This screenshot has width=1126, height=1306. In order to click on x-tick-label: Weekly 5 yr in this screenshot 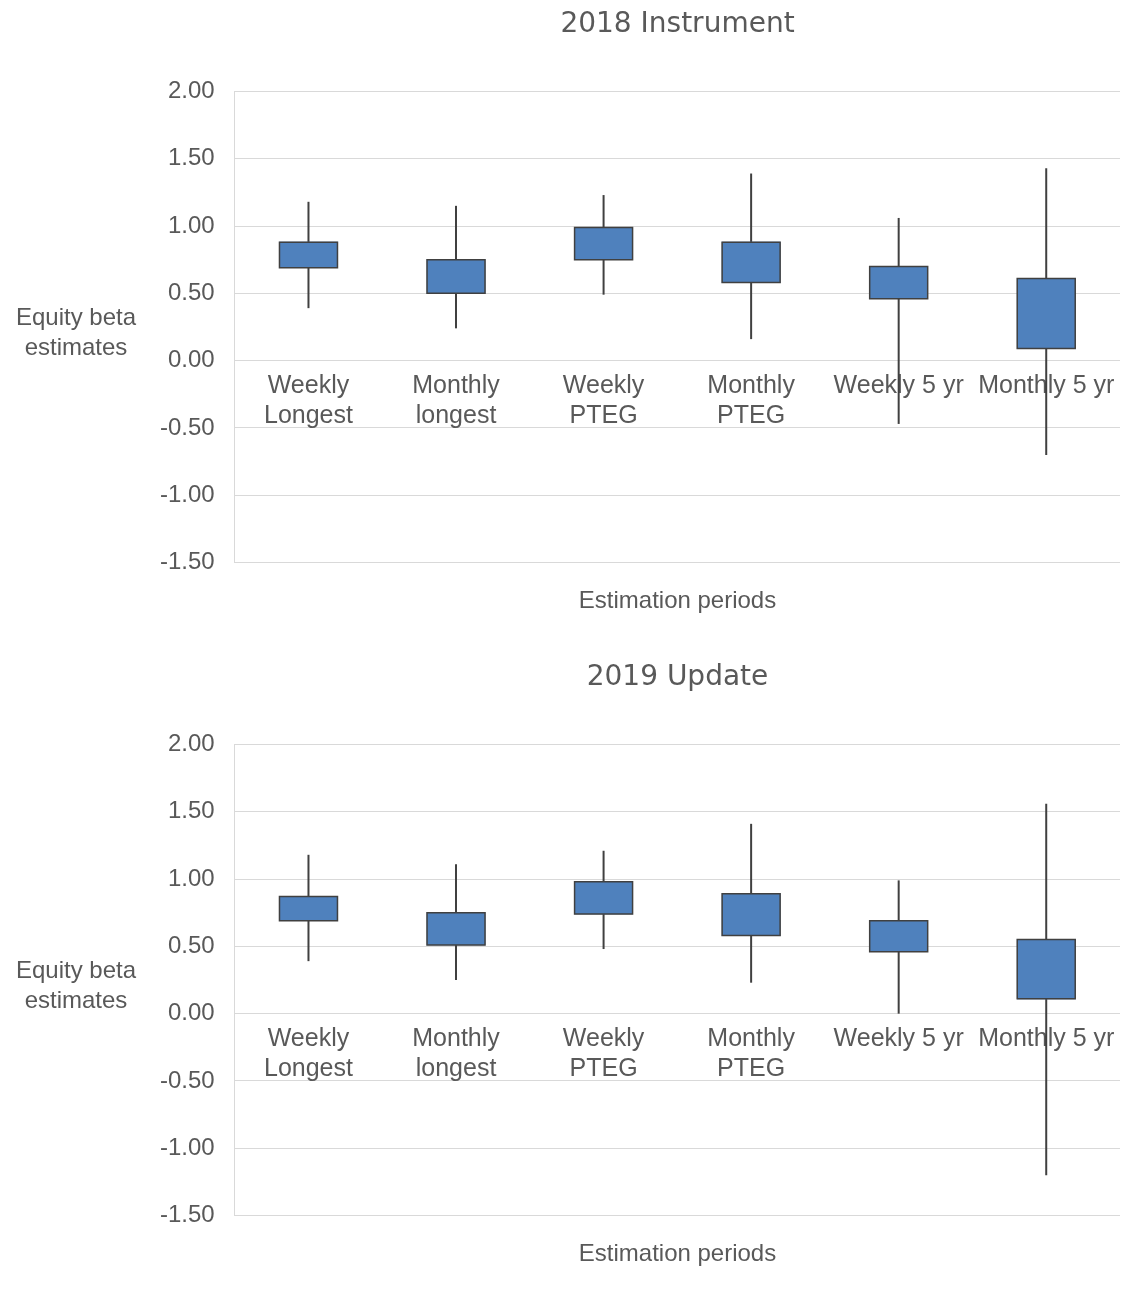, I will do `click(898, 1036)`.